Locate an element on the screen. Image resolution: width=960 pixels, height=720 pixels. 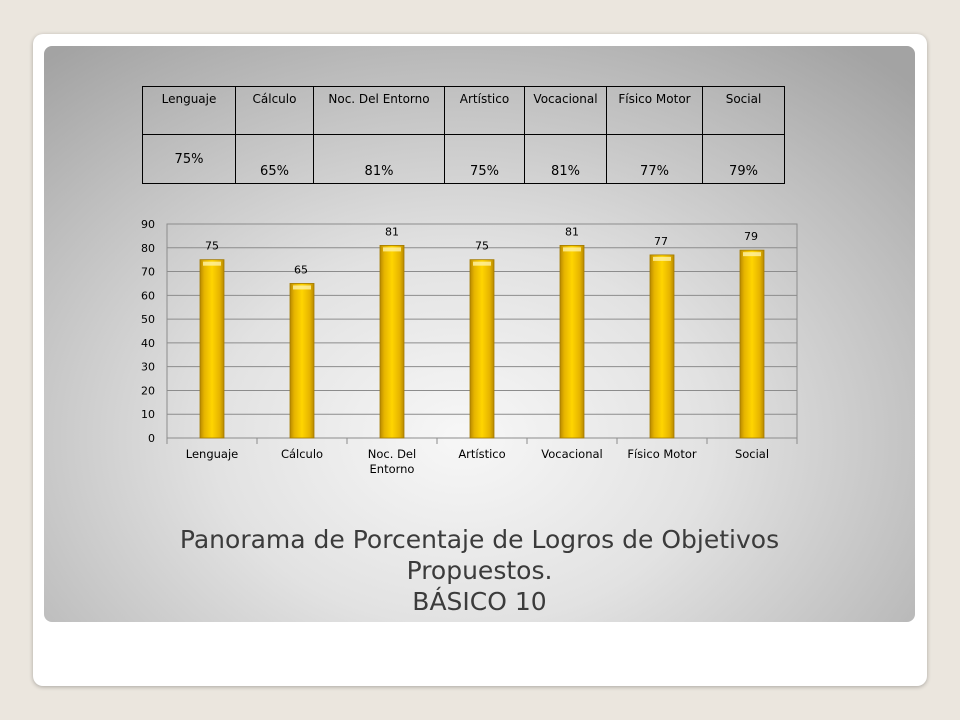
value-cell: 65% is located at coordinates (274, 159).